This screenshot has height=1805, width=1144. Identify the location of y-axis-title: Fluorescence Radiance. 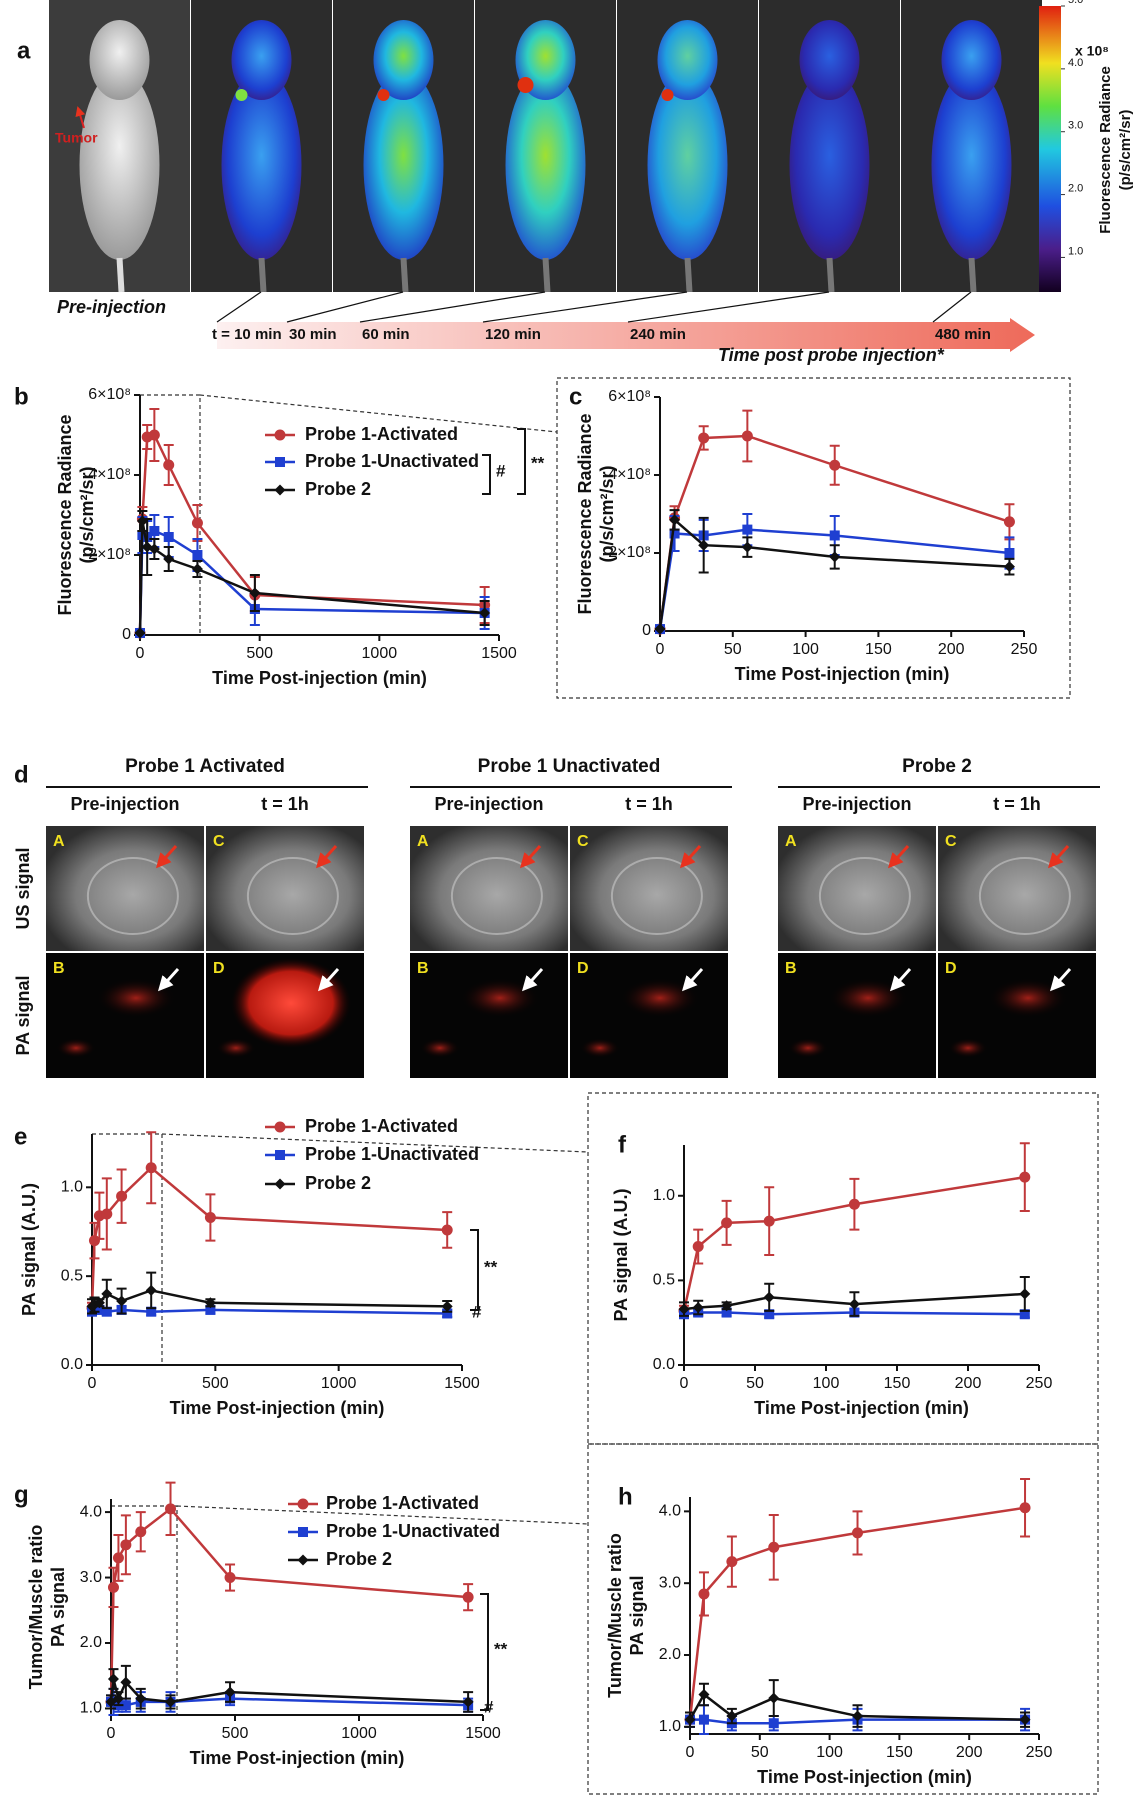
(65, 514).